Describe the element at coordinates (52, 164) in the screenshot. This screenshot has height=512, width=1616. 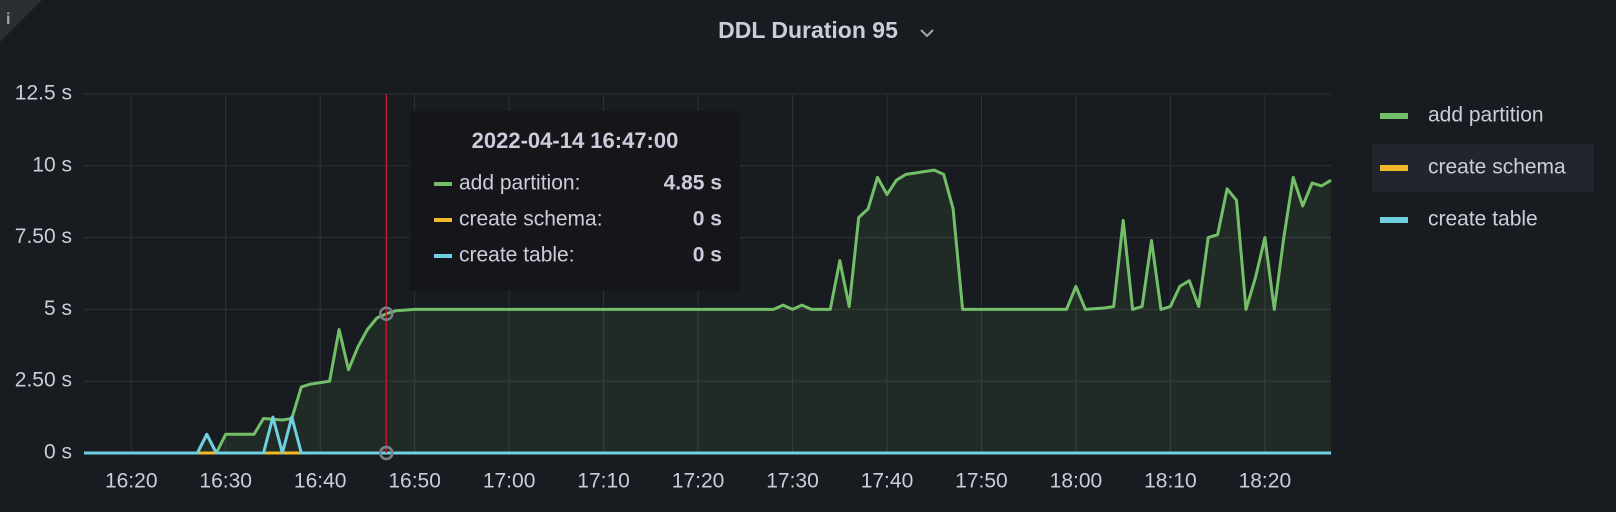
I see `y-tick-label: 10 s` at that location.